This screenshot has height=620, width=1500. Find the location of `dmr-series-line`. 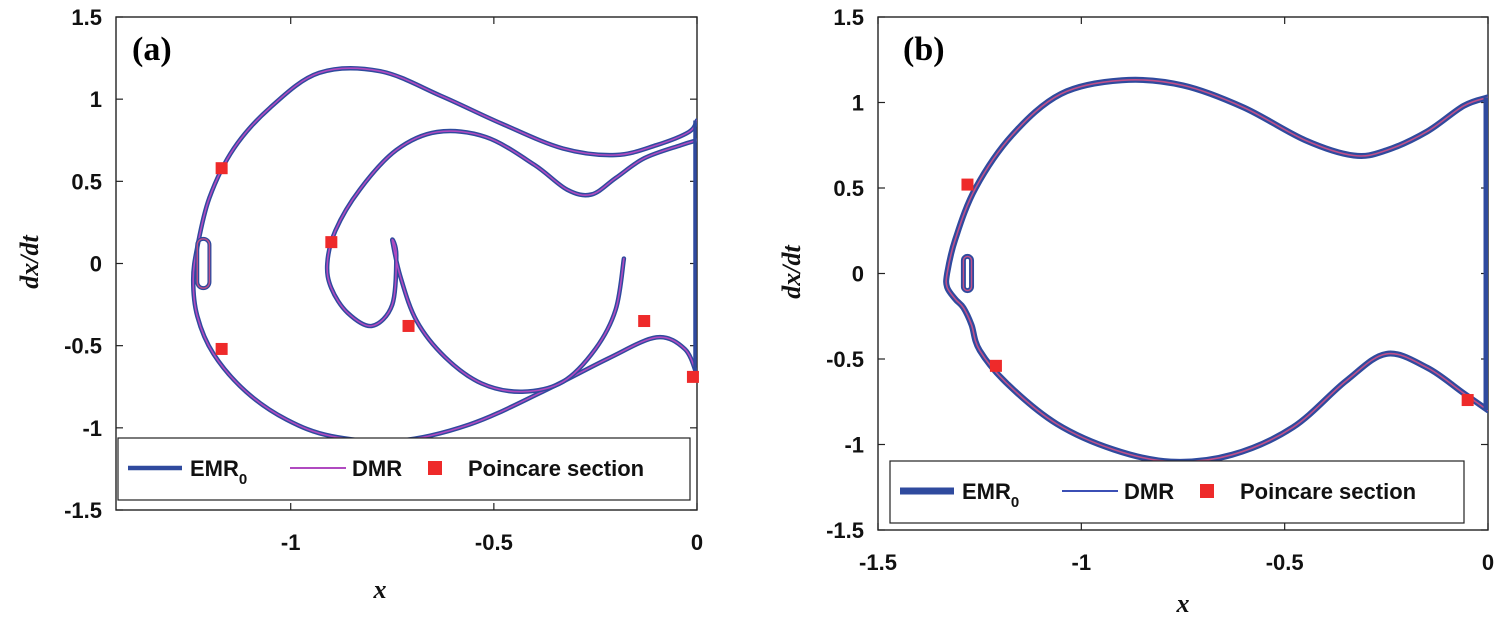

dmr-series-line is located at coordinates (511, 261).